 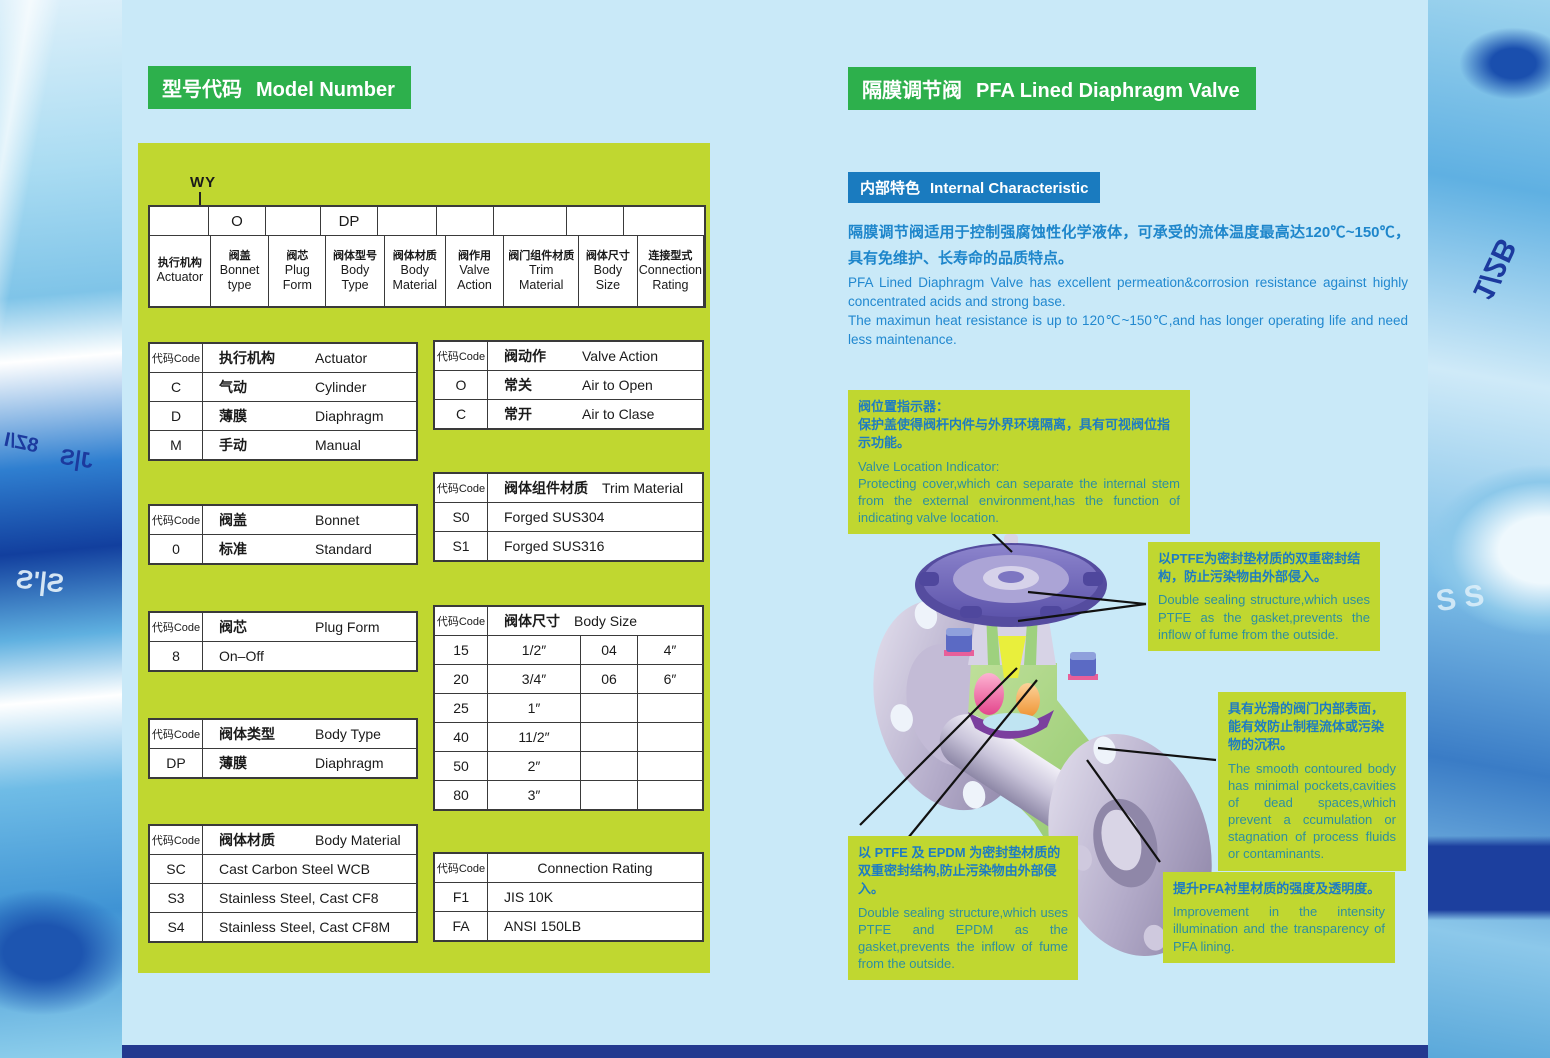 What do you see at coordinates (1083, 666) in the screenshot?
I see `bolt-right` at bounding box center [1083, 666].